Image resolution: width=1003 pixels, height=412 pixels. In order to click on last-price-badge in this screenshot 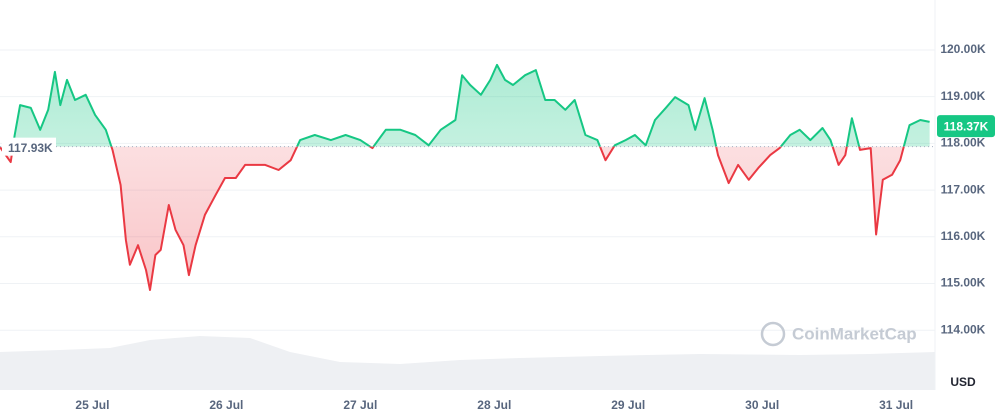, I will do `click(966, 126)`.